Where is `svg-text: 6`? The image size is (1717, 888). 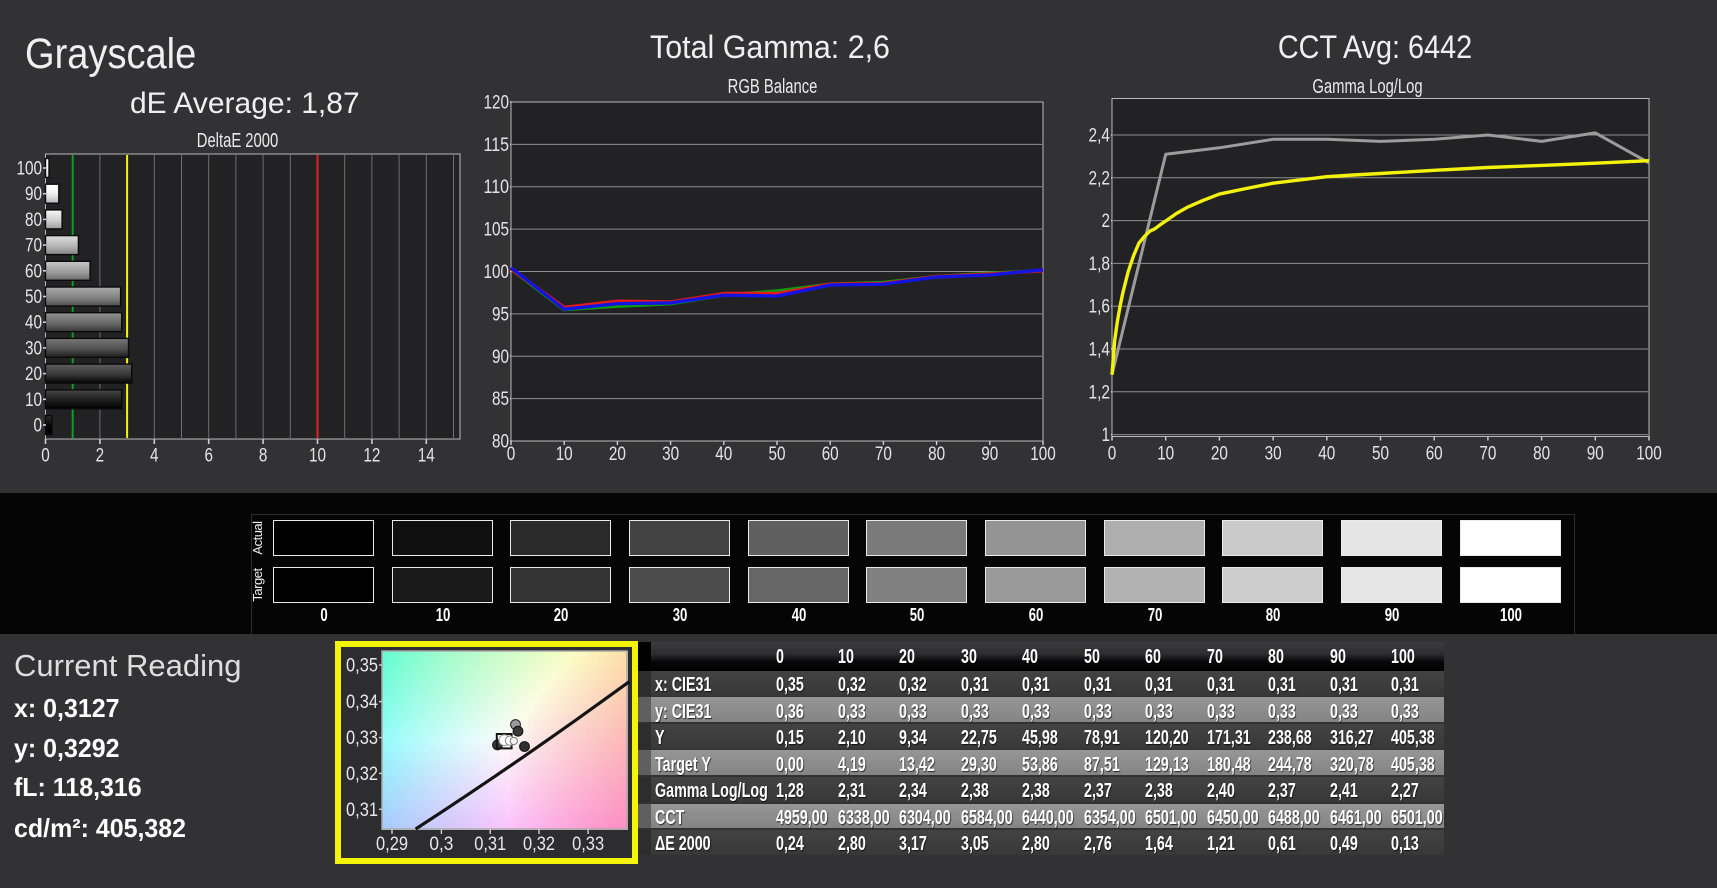 svg-text: 6 is located at coordinates (208, 456).